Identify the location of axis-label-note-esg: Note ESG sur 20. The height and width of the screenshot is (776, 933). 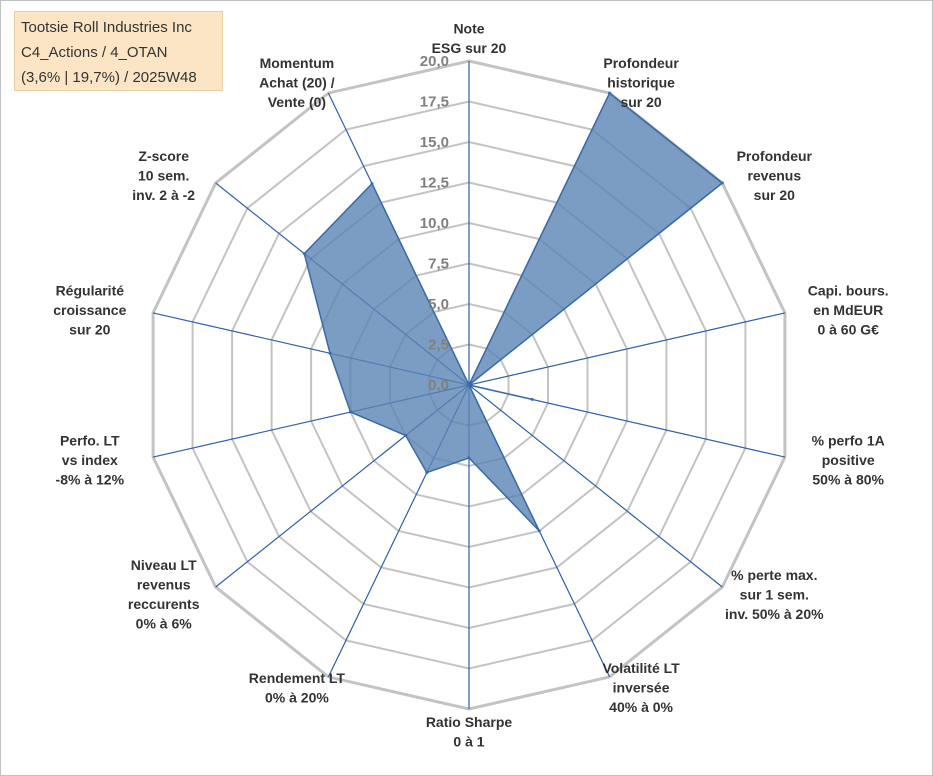
(469, 39).